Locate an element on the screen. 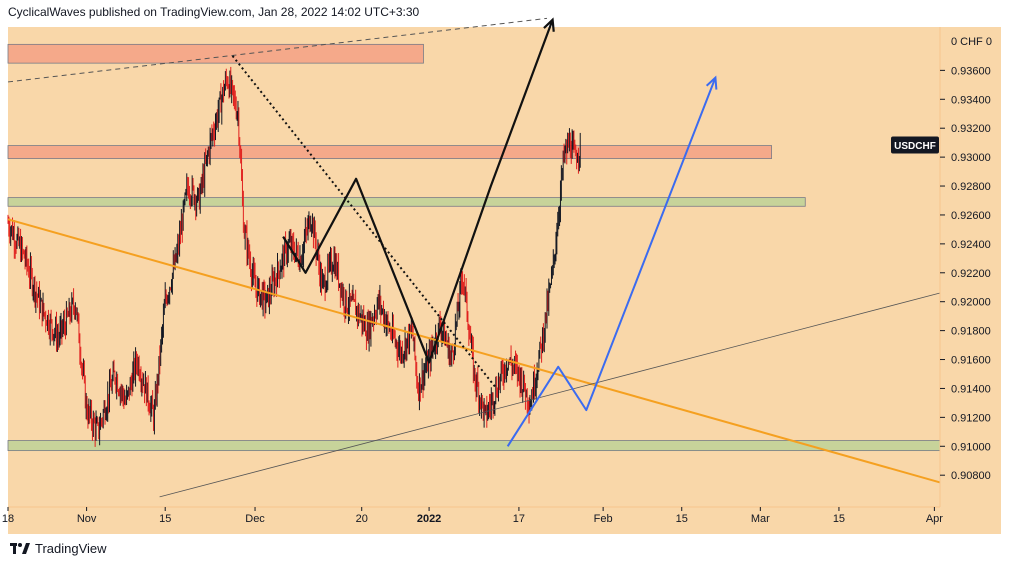  time-tick-label: Apr is located at coordinates (934, 519).